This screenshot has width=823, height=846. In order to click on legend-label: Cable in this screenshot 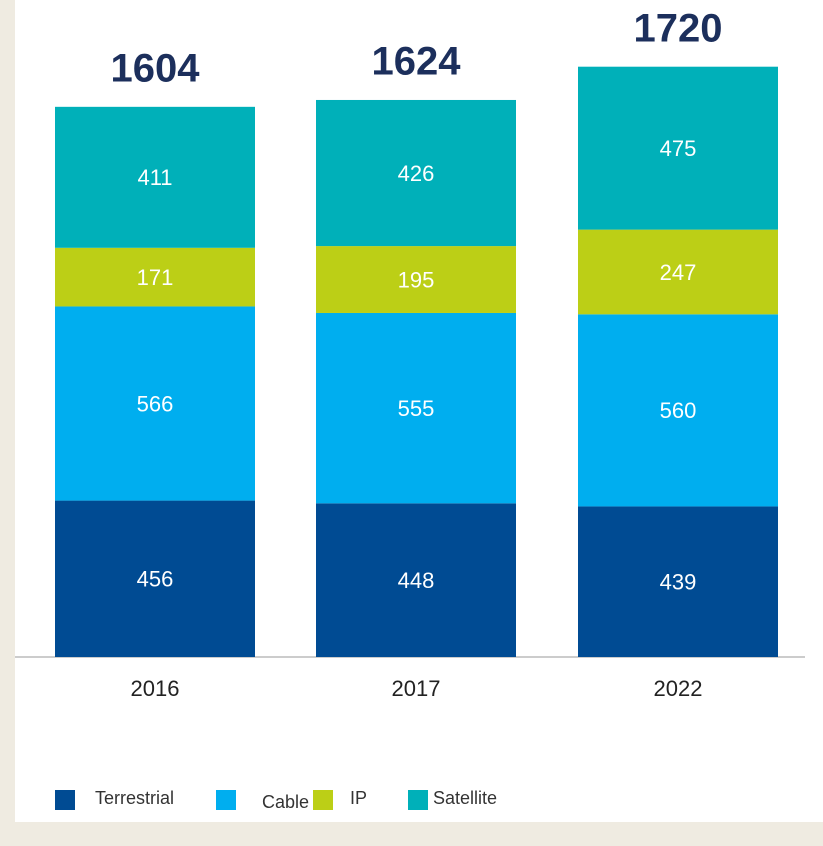, I will do `click(285, 802)`.